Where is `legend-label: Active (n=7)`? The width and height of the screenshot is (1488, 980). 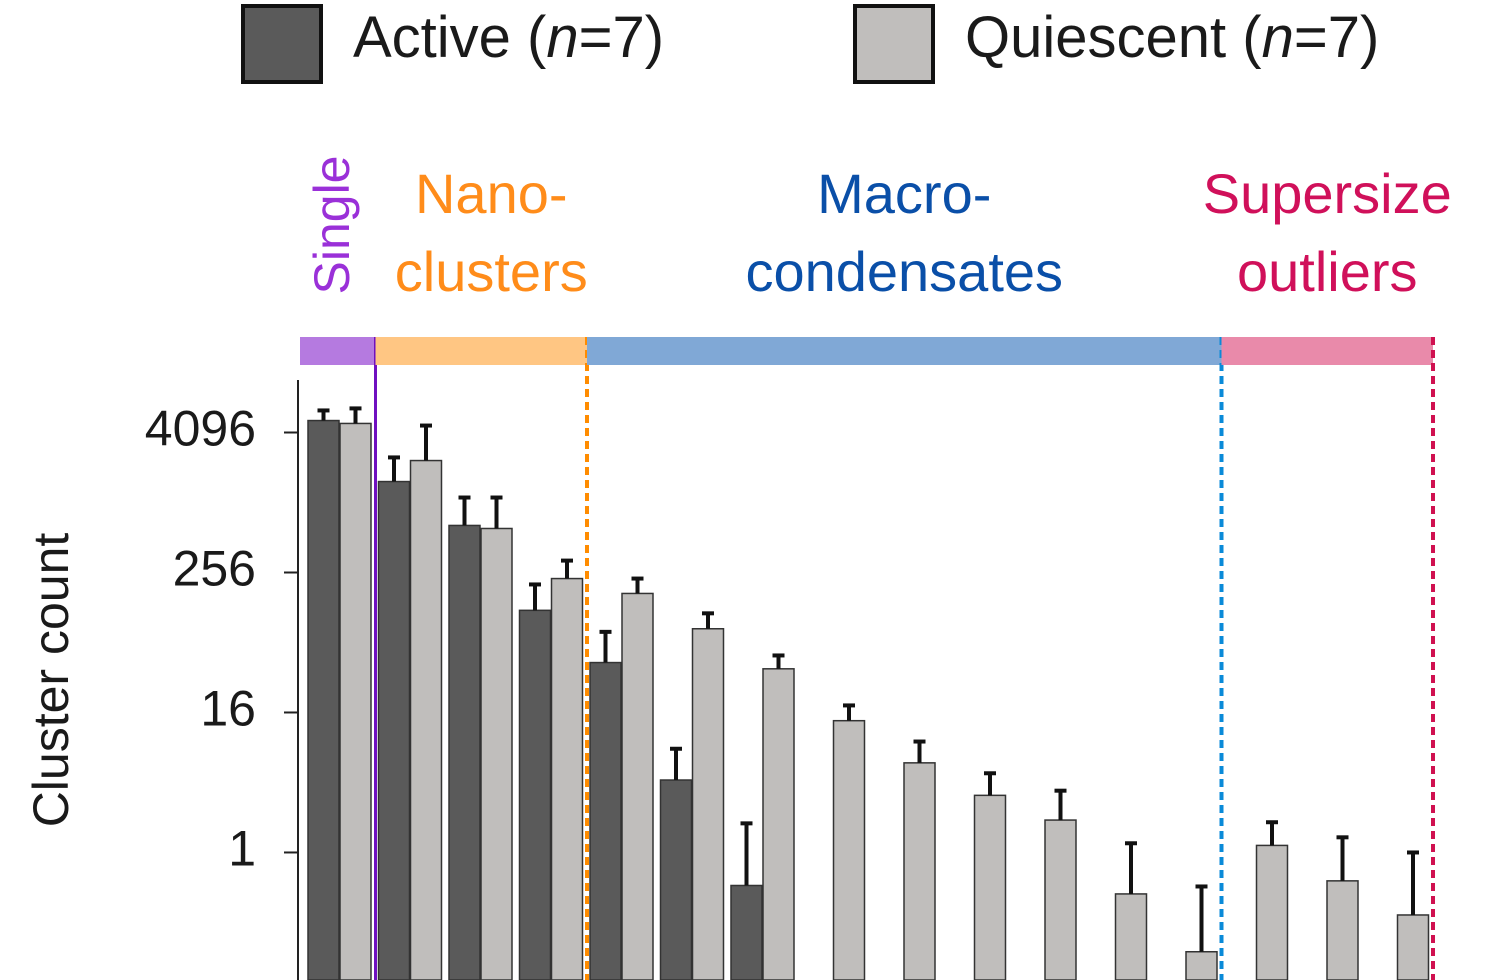 legend-label: Active (n=7) is located at coordinates (508, 37).